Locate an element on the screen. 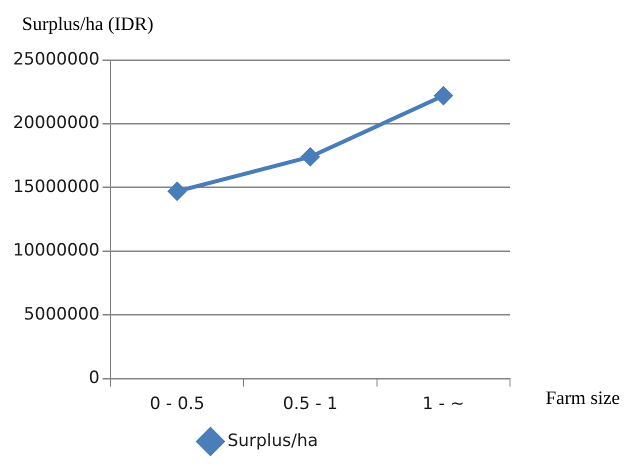 The height and width of the screenshot is (468, 628). x-axis-title: Farm size is located at coordinates (583, 399).